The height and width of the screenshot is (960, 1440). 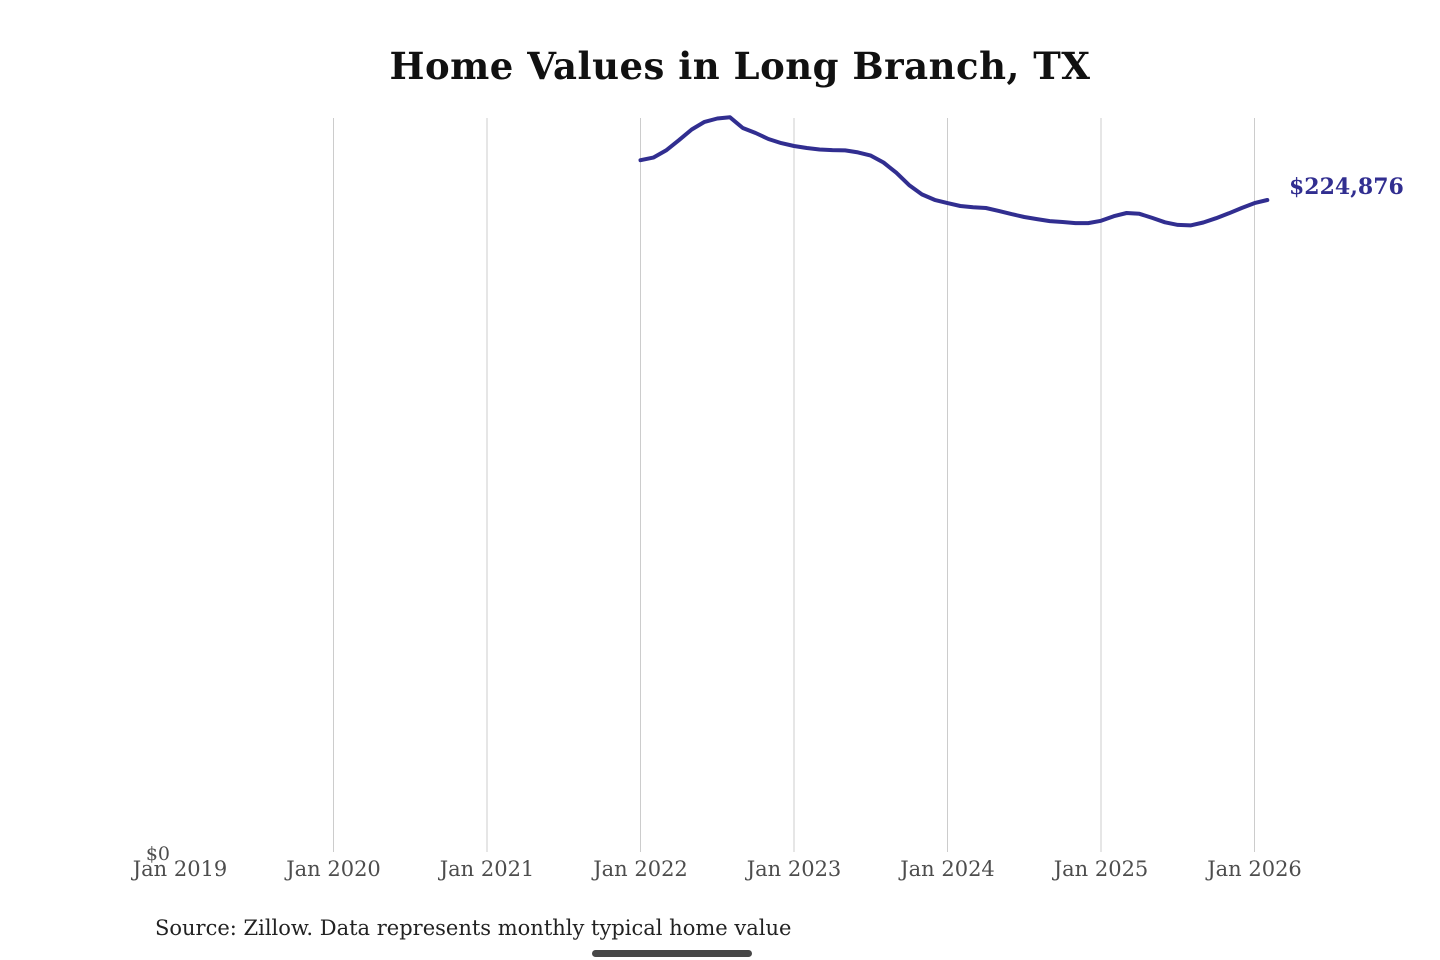 What do you see at coordinates (672, 953) in the screenshot?
I see `bottom-bar-indicator` at bounding box center [672, 953].